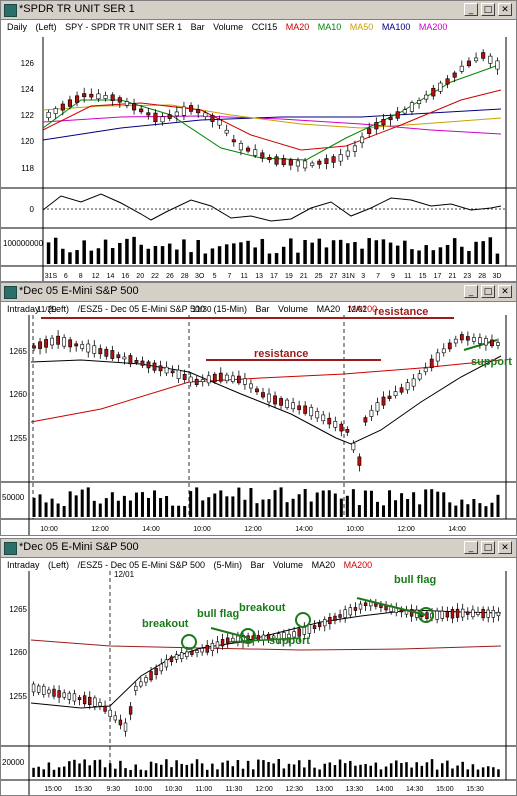  I want to click on x-tick-label: 31N, so click(348, 276).